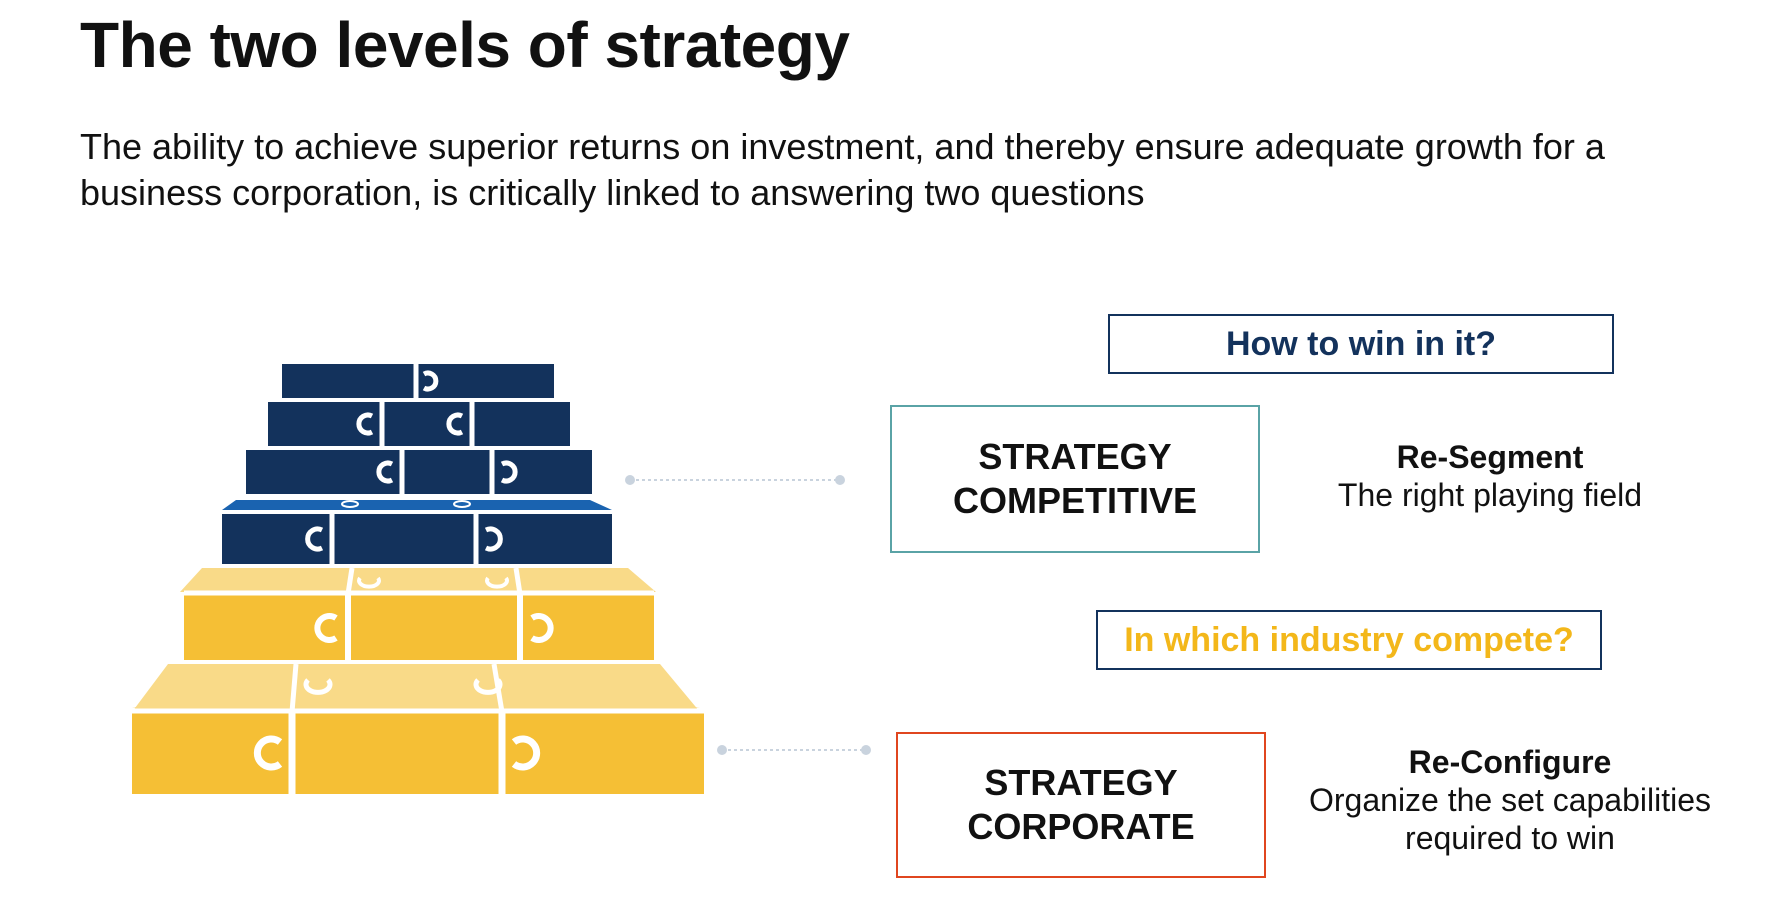 This screenshot has height=905, width=1775. Describe the element at coordinates (1081, 782) in the screenshot. I see `strategy-corporate-line1: STRATEGY` at that location.